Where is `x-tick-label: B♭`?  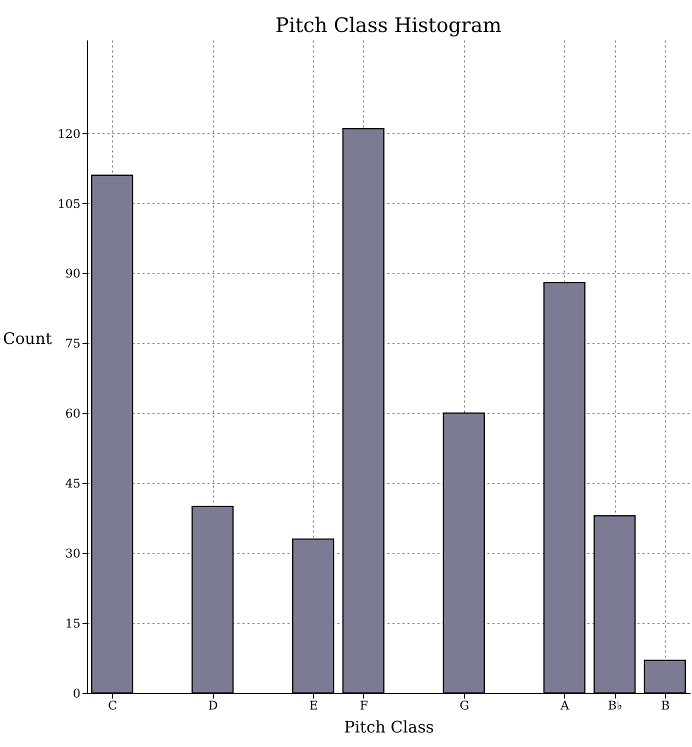
x-tick-label: B♭ is located at coordinates (615, 705).